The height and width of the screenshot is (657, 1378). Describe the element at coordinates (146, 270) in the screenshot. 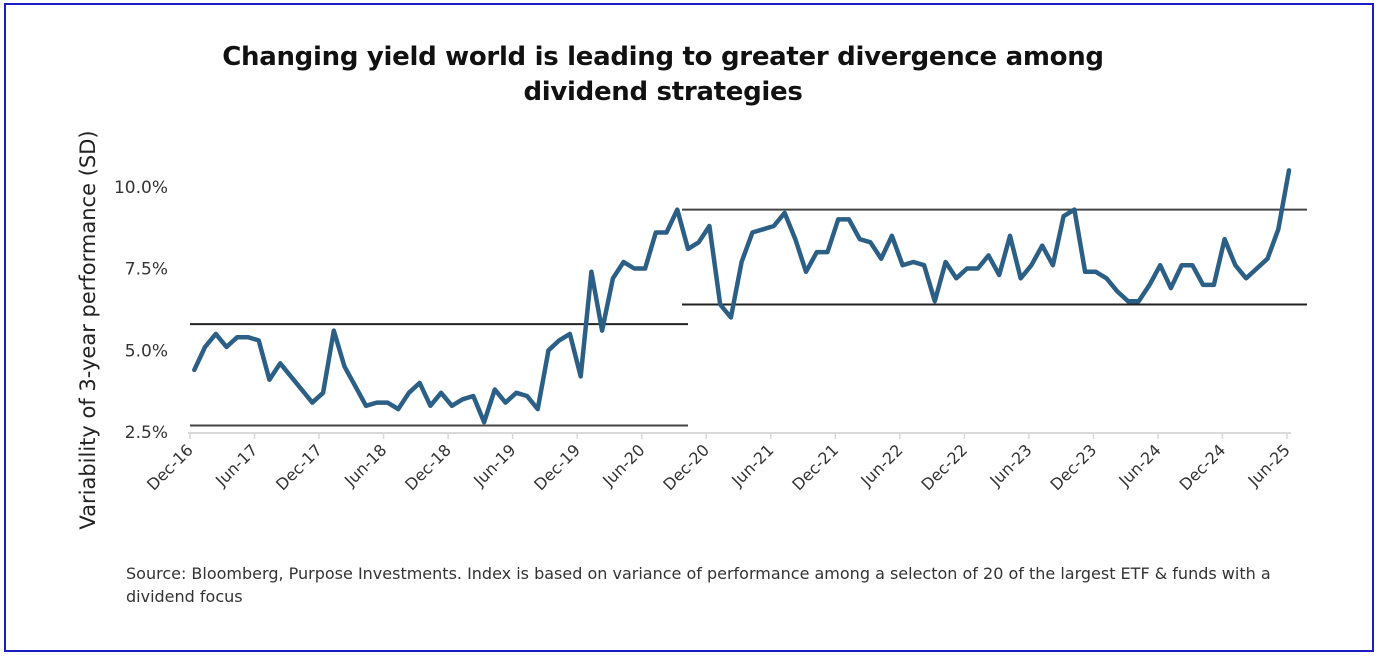

I see `y-tick-label: 7.5%` at that location.